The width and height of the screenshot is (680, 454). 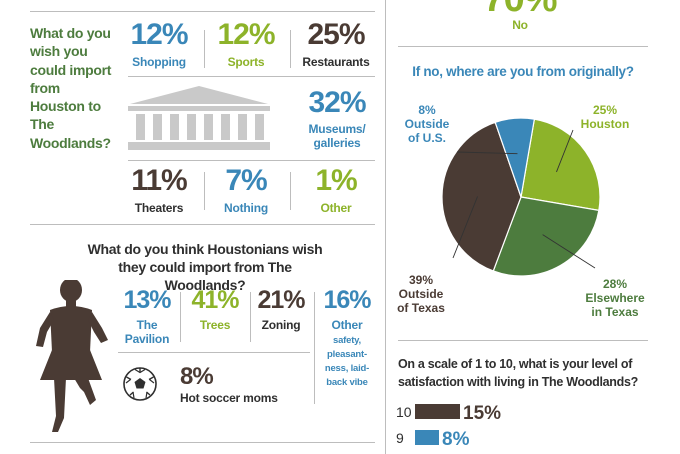 What do you see at coordinates (482, 413) in the screenshot?
I see `satisfaction-value: 15%` at bounding box center [482, 413].